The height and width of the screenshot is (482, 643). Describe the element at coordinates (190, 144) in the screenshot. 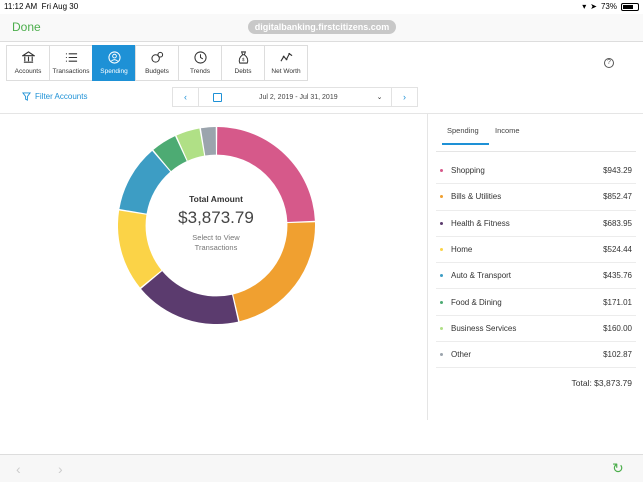

I see `donut-slice-business-services` at that location.